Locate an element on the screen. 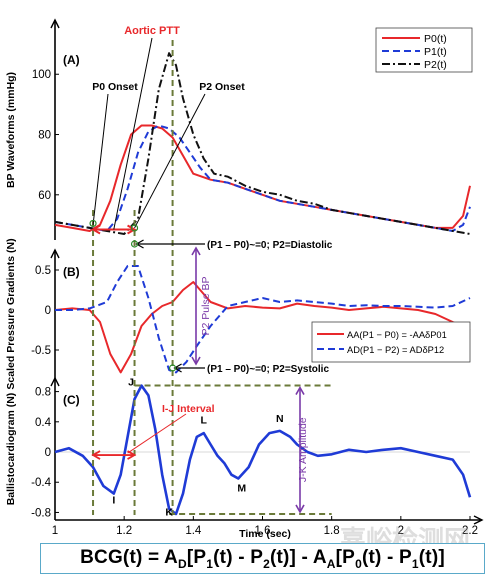 This screenshot has width=488, height=577. y-tick-label: 0.4 is located at coordinates (43, 423).